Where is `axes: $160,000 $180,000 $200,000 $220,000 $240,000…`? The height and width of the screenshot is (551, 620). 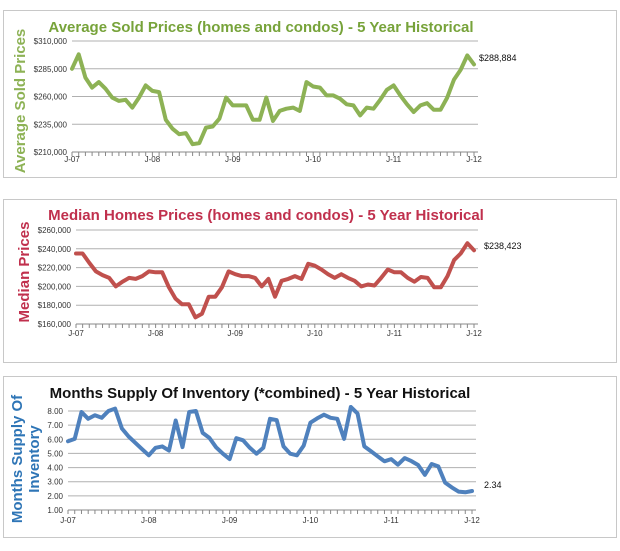 axes: $160,000 $180,000 $200,000 $220,000 $240,000… is located at coordinates (260, 282).